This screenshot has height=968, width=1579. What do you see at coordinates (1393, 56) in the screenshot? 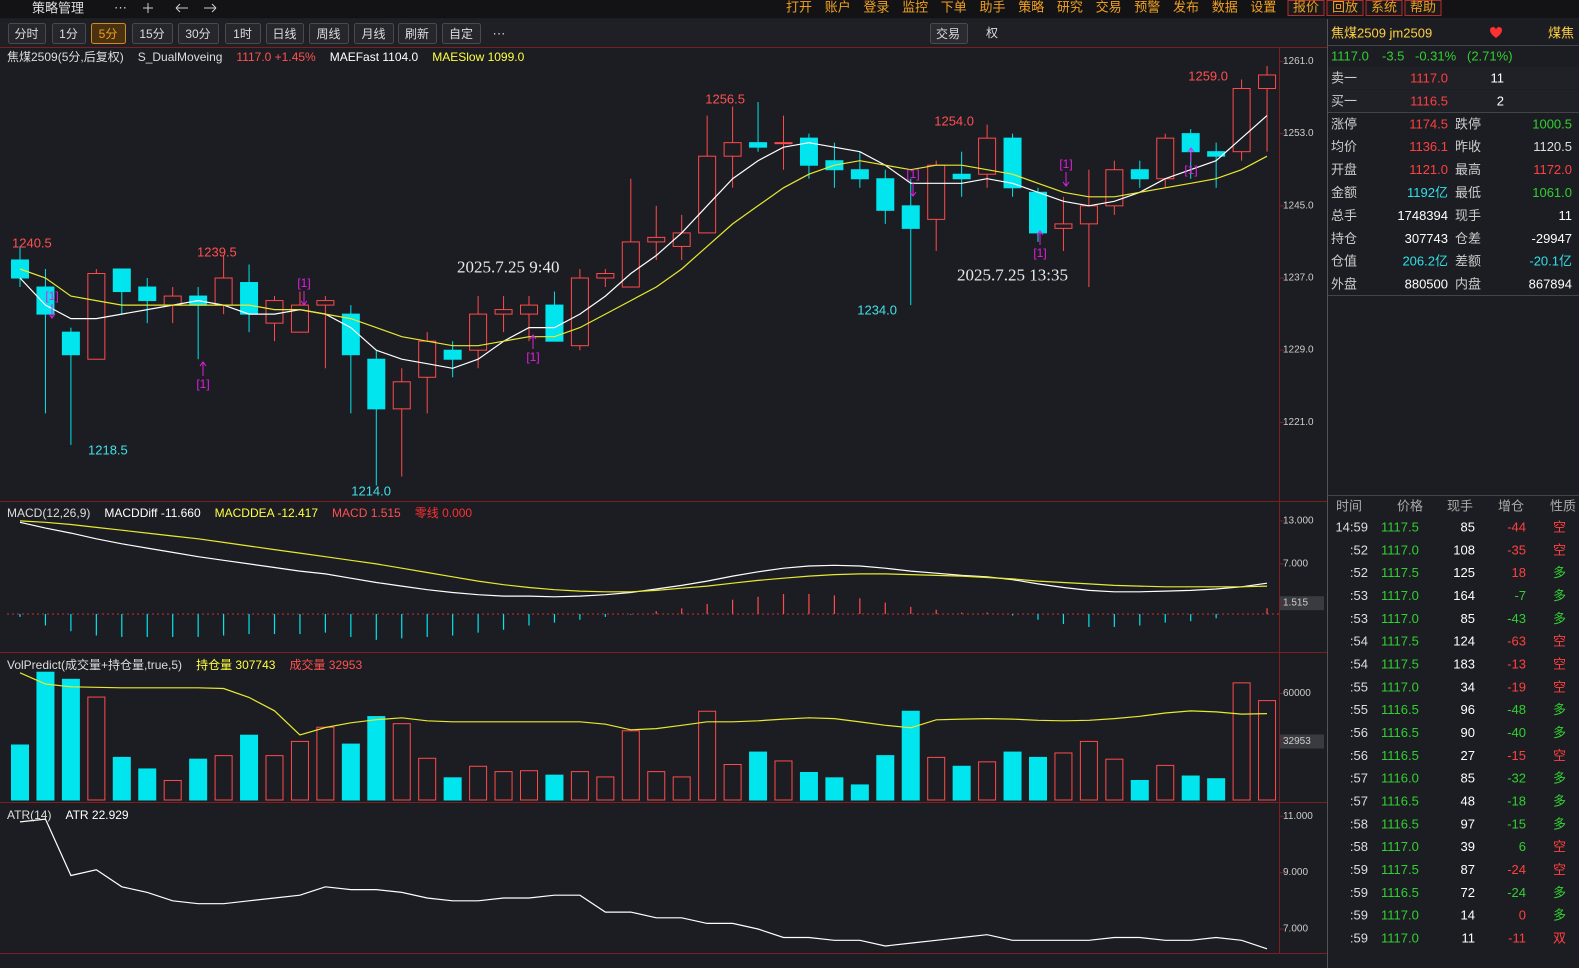
I see `quote-summary: -3.5` at bounding box center [1393, 56].